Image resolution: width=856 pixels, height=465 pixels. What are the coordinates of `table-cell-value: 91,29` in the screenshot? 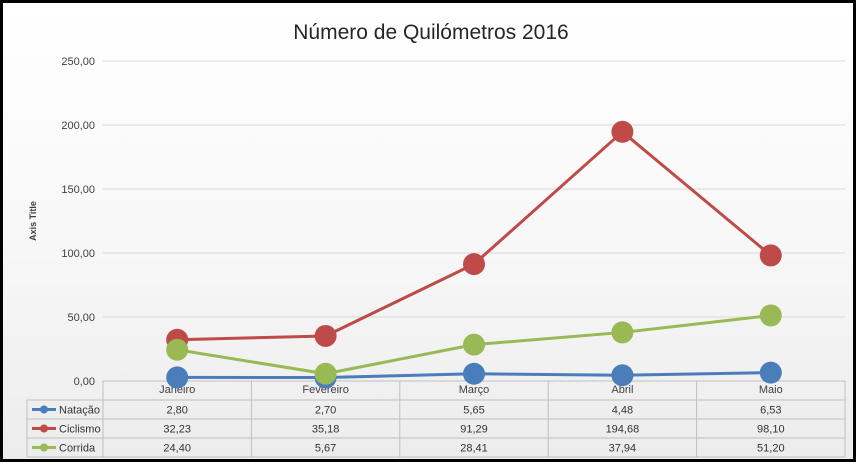 It's located at (474, 430).